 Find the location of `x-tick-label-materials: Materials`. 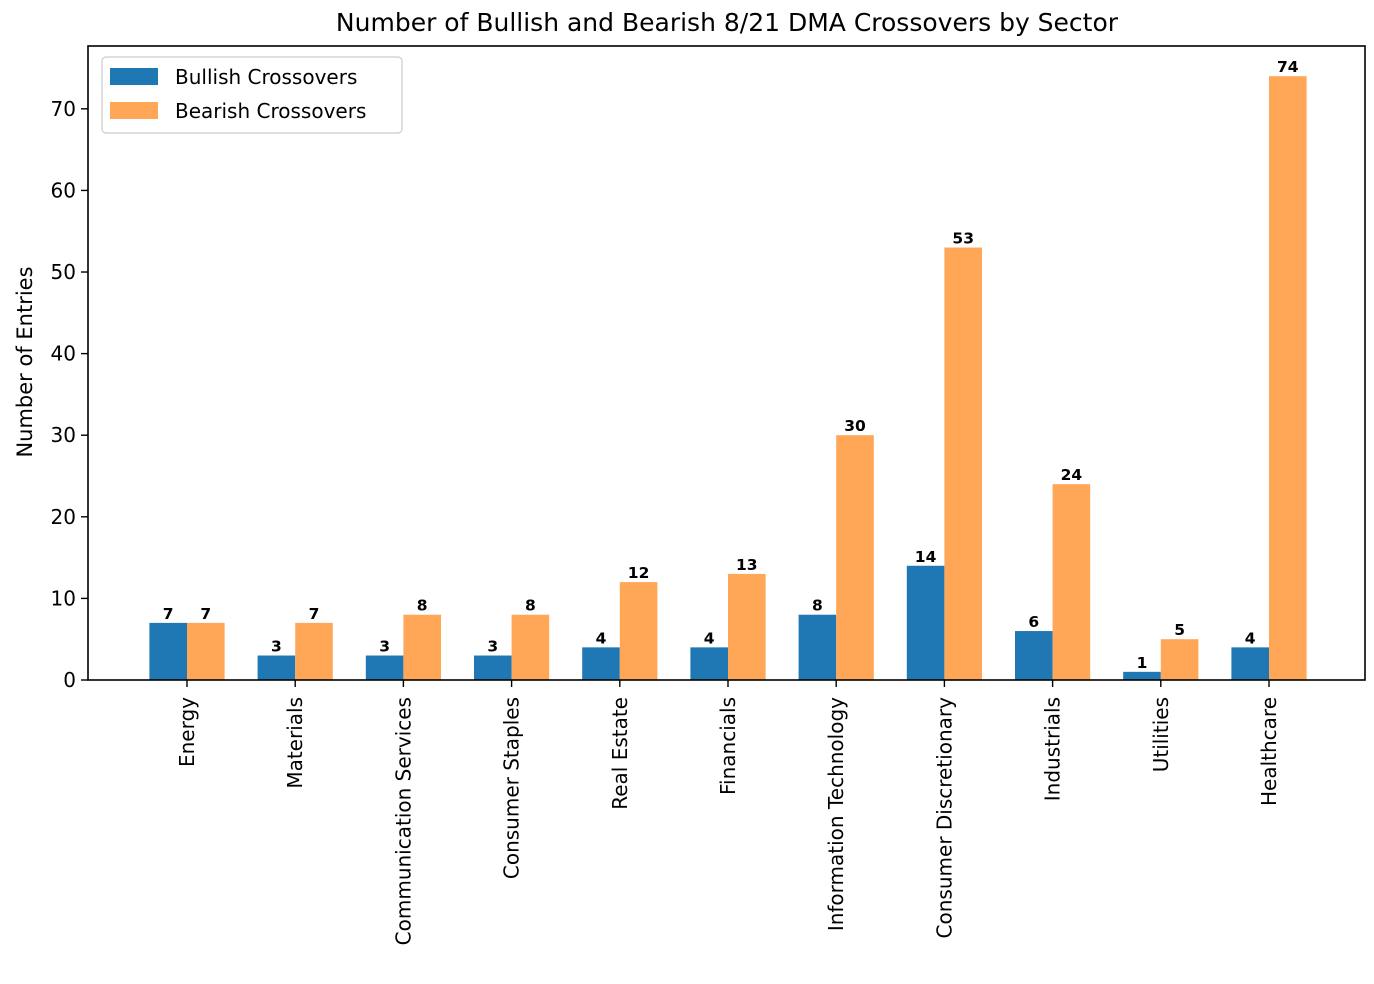

x-tick-label-materials: Materials is located at coordinates (295, 743).